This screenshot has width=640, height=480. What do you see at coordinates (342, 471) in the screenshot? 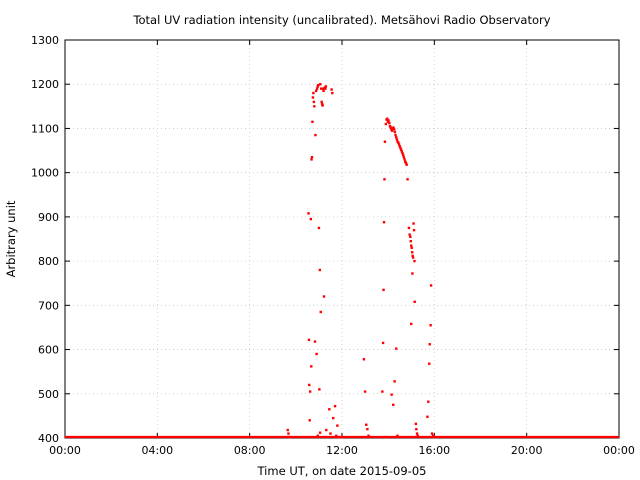
I see `x-axis-label: Time UT, on date 2015-09-05` at bounding box center [342, 471].